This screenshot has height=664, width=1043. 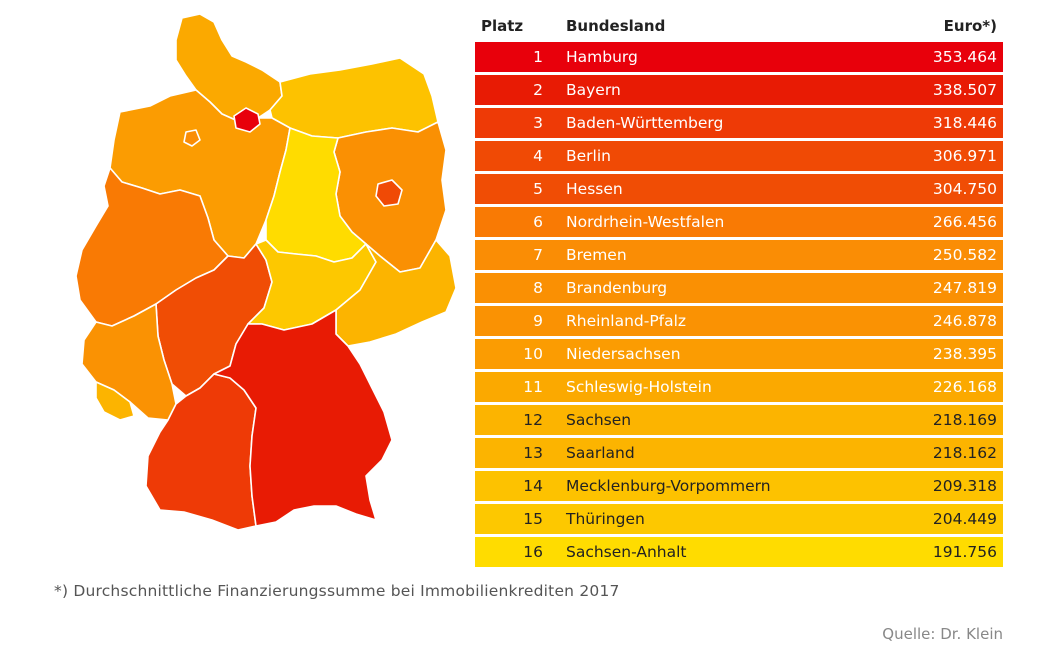 I want to click on row-state: Bayern, so click(x=593, y=90).